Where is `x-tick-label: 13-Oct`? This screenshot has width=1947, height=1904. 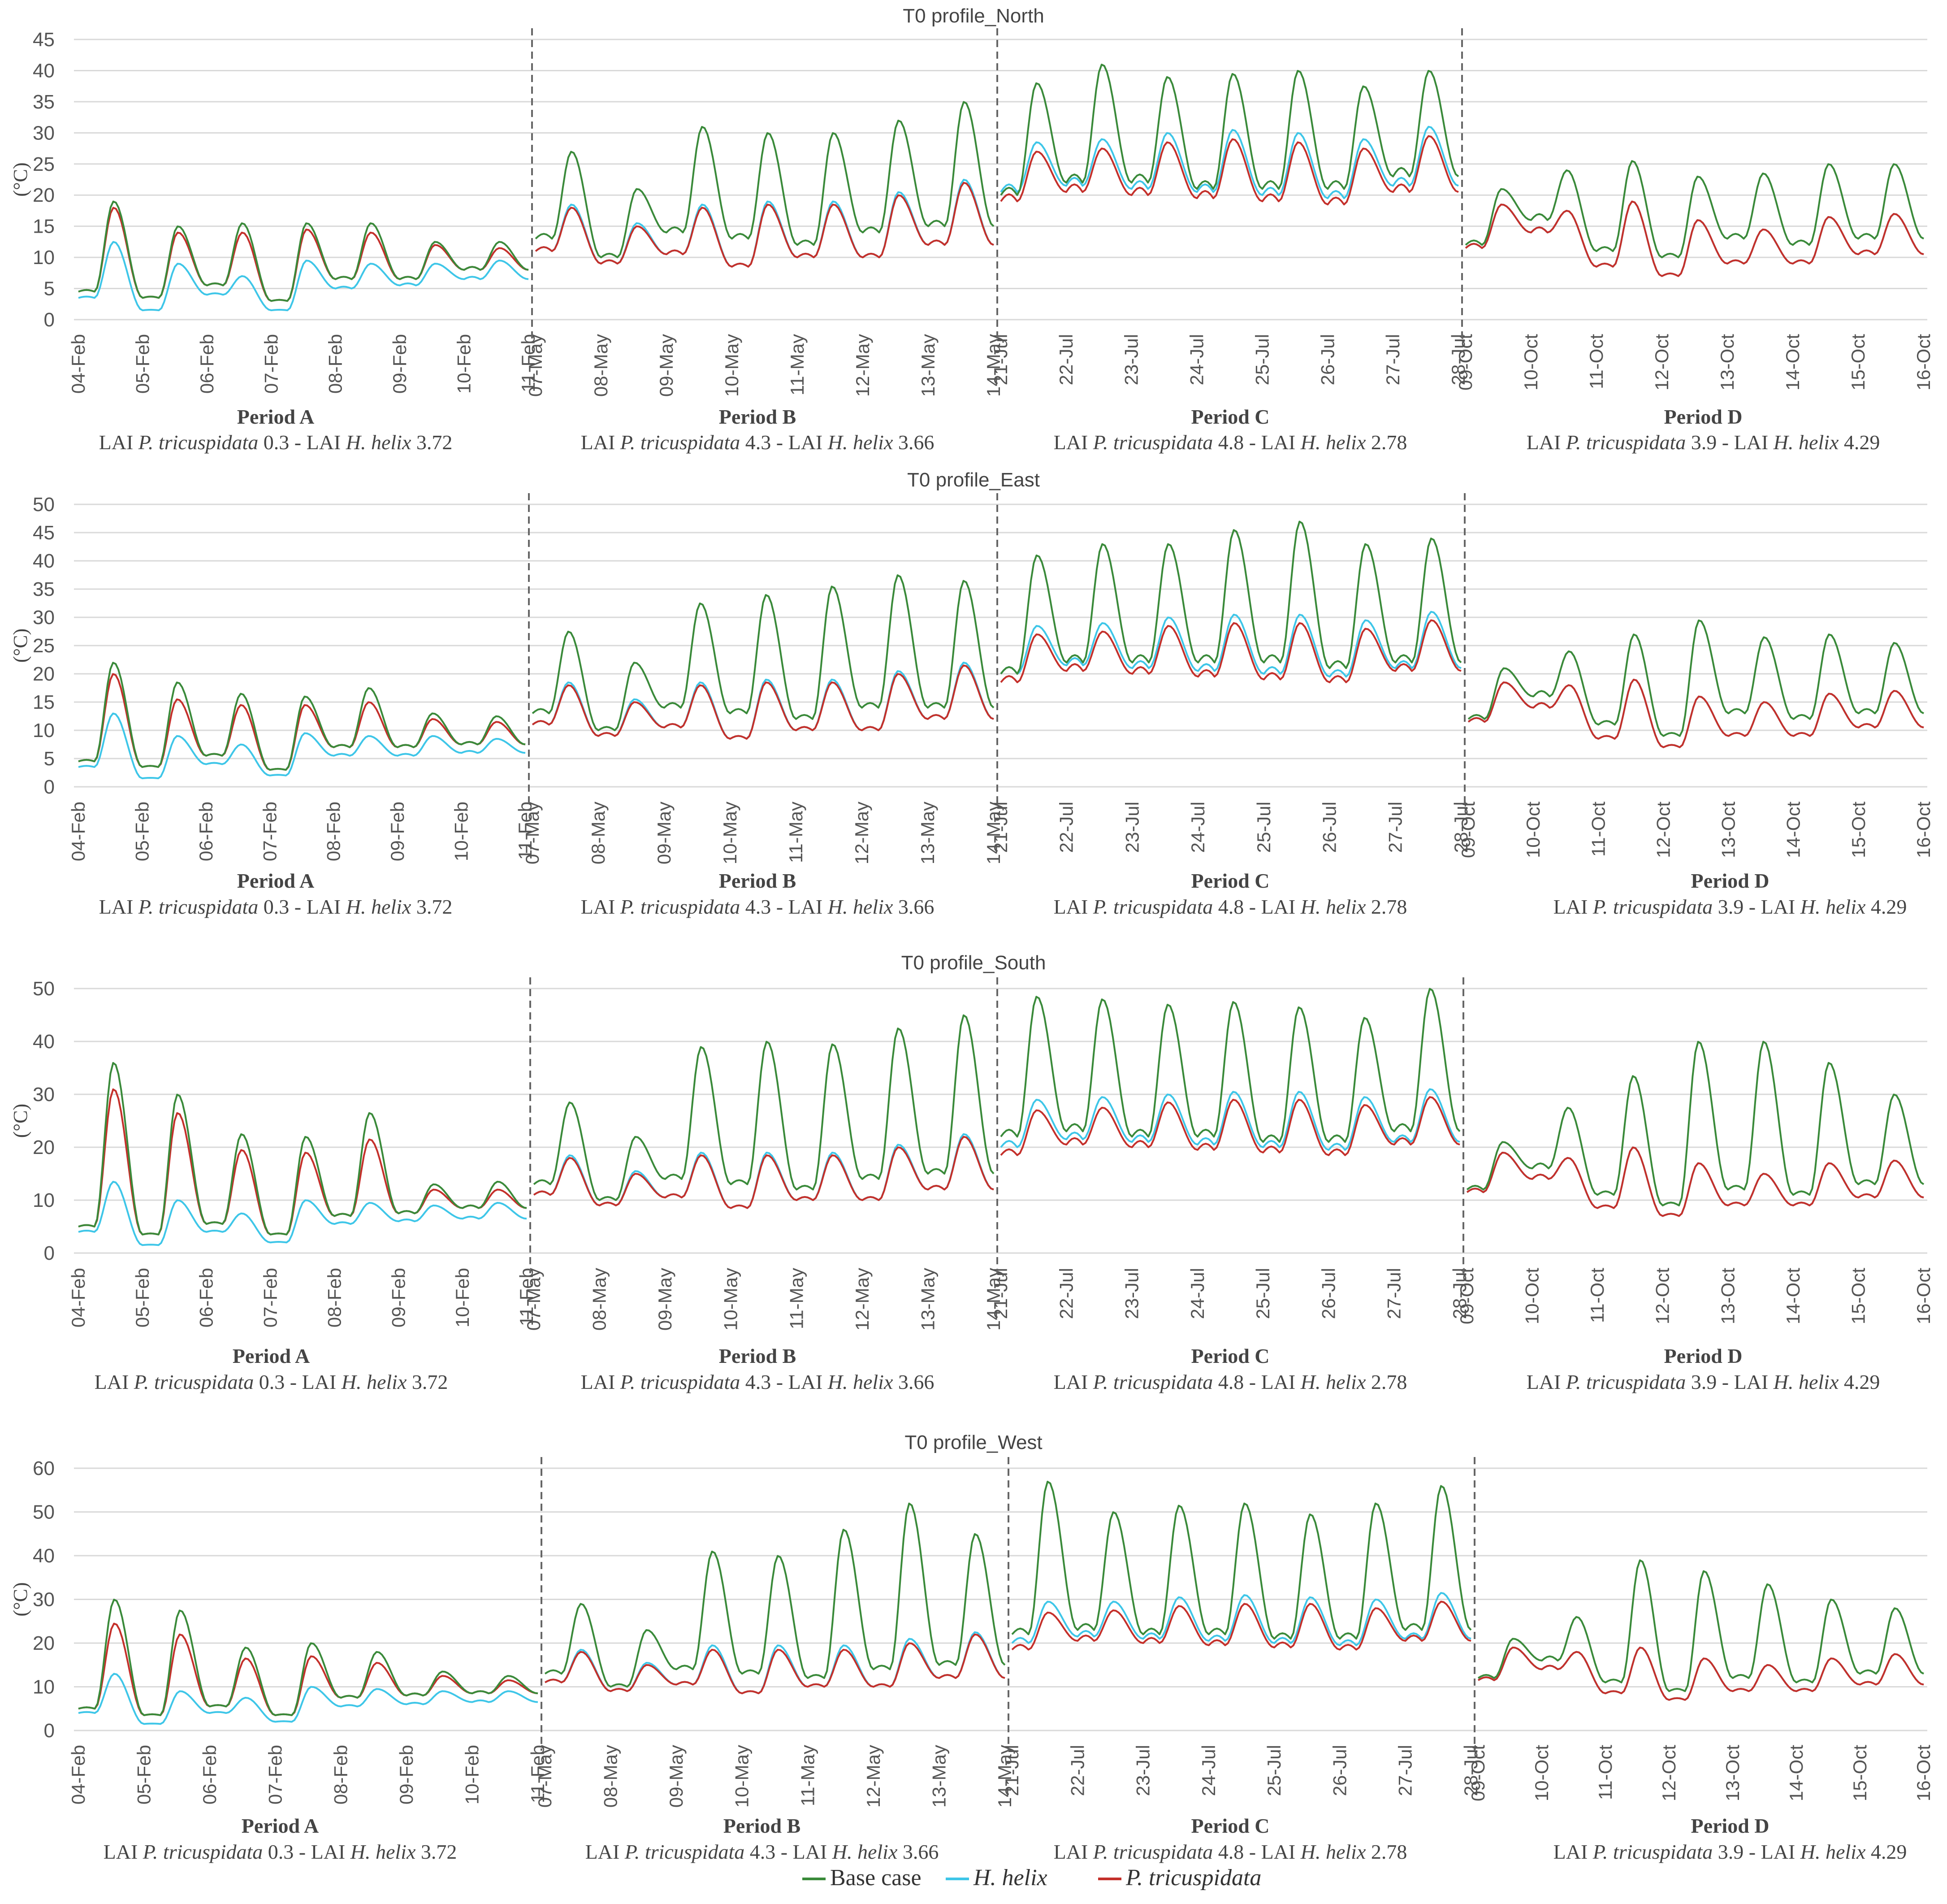
x-tick-label: 13-Oct is located at coordinates (1733, 1773).